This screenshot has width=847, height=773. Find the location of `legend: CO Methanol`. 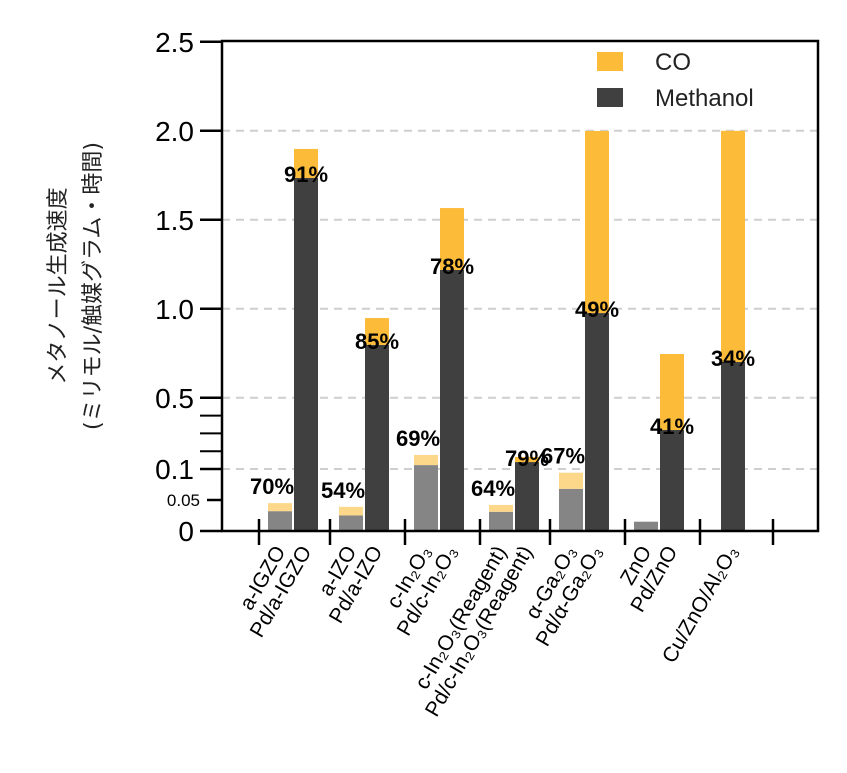

legend: CO Methanol is located at coordinates (675, 80).